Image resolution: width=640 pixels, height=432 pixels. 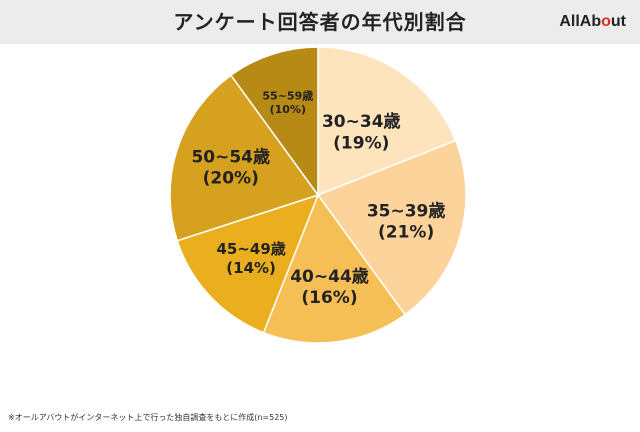 I want to click on slice-percent-label-3: (16%), so click(x=329, y=298).